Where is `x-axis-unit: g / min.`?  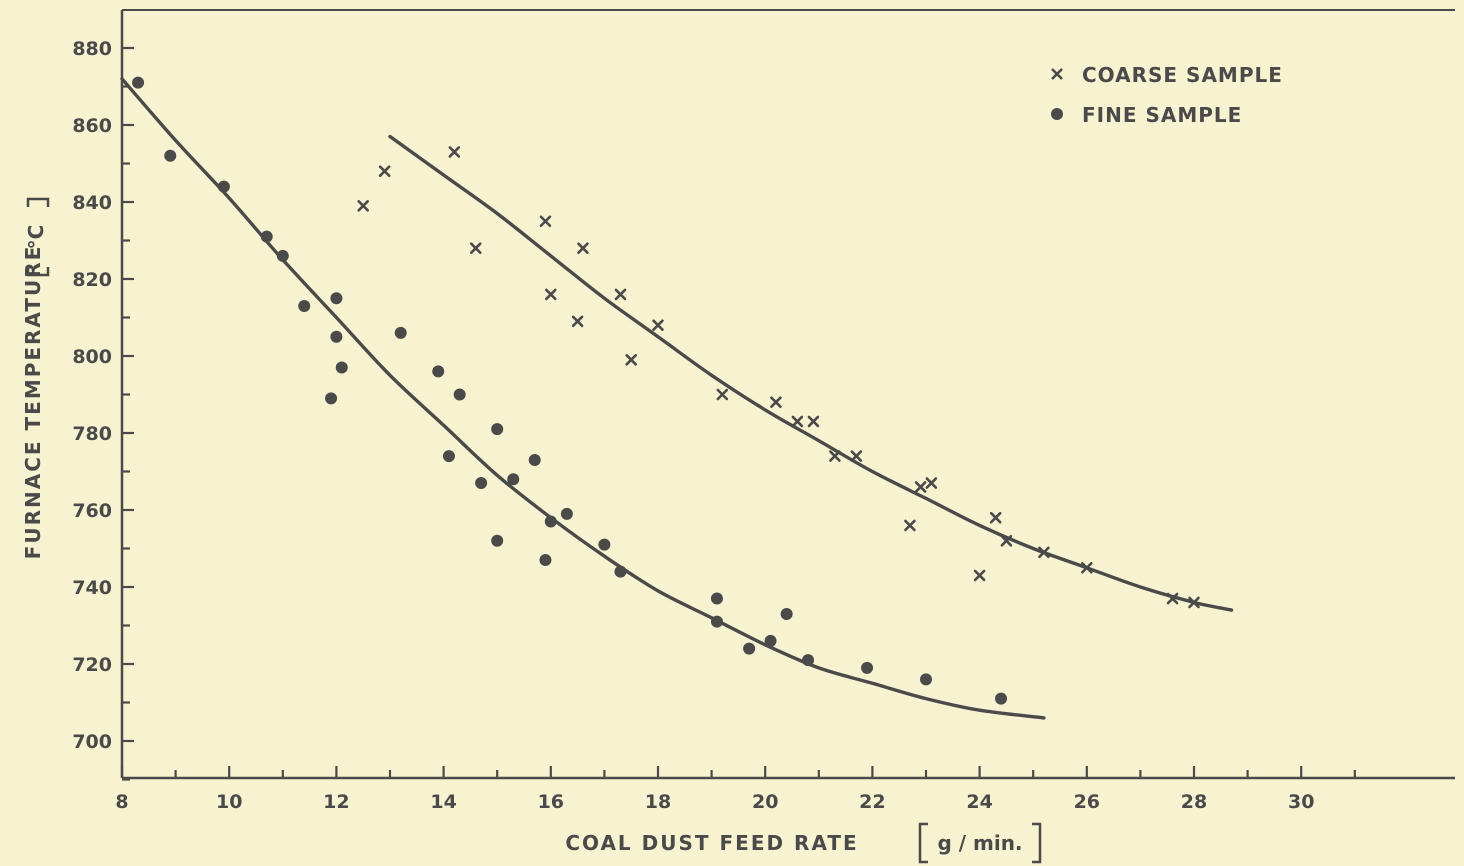
x-axis-unit: g / min. is located at coordinates (980, 843).